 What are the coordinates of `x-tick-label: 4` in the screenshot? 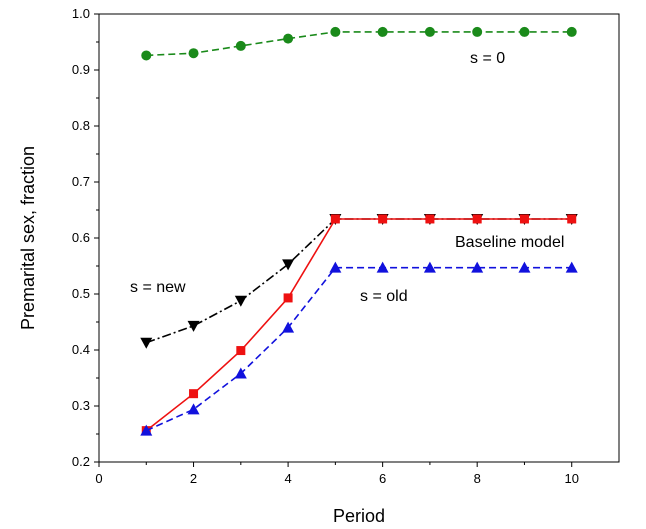 It's located at (287, 478).